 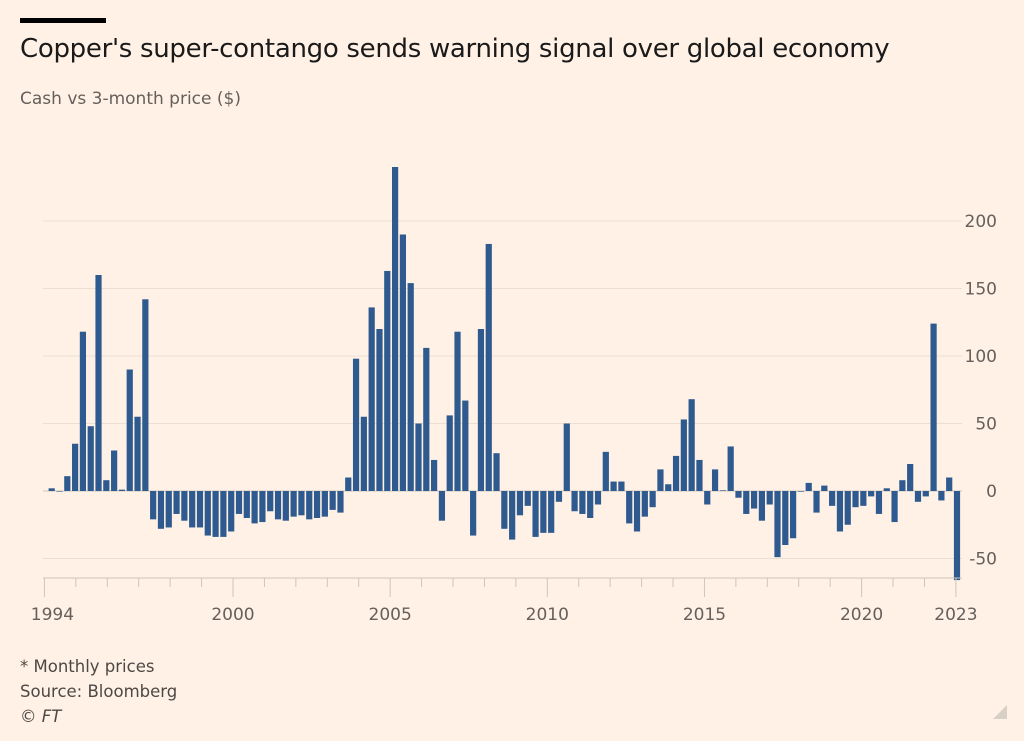 What do you see at coordinates (52, 615) in the screenshot?
I see `x-tick-label: 1994` at bounding box center [52, 615].